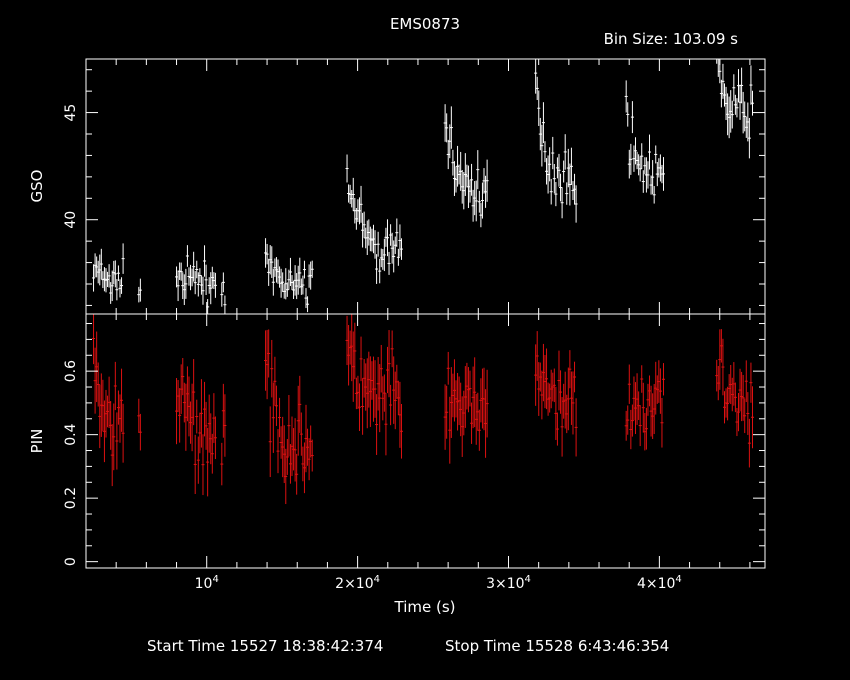  I want to click on bin-size-label: Bin Size: 103.09 s, so click(671, 39).